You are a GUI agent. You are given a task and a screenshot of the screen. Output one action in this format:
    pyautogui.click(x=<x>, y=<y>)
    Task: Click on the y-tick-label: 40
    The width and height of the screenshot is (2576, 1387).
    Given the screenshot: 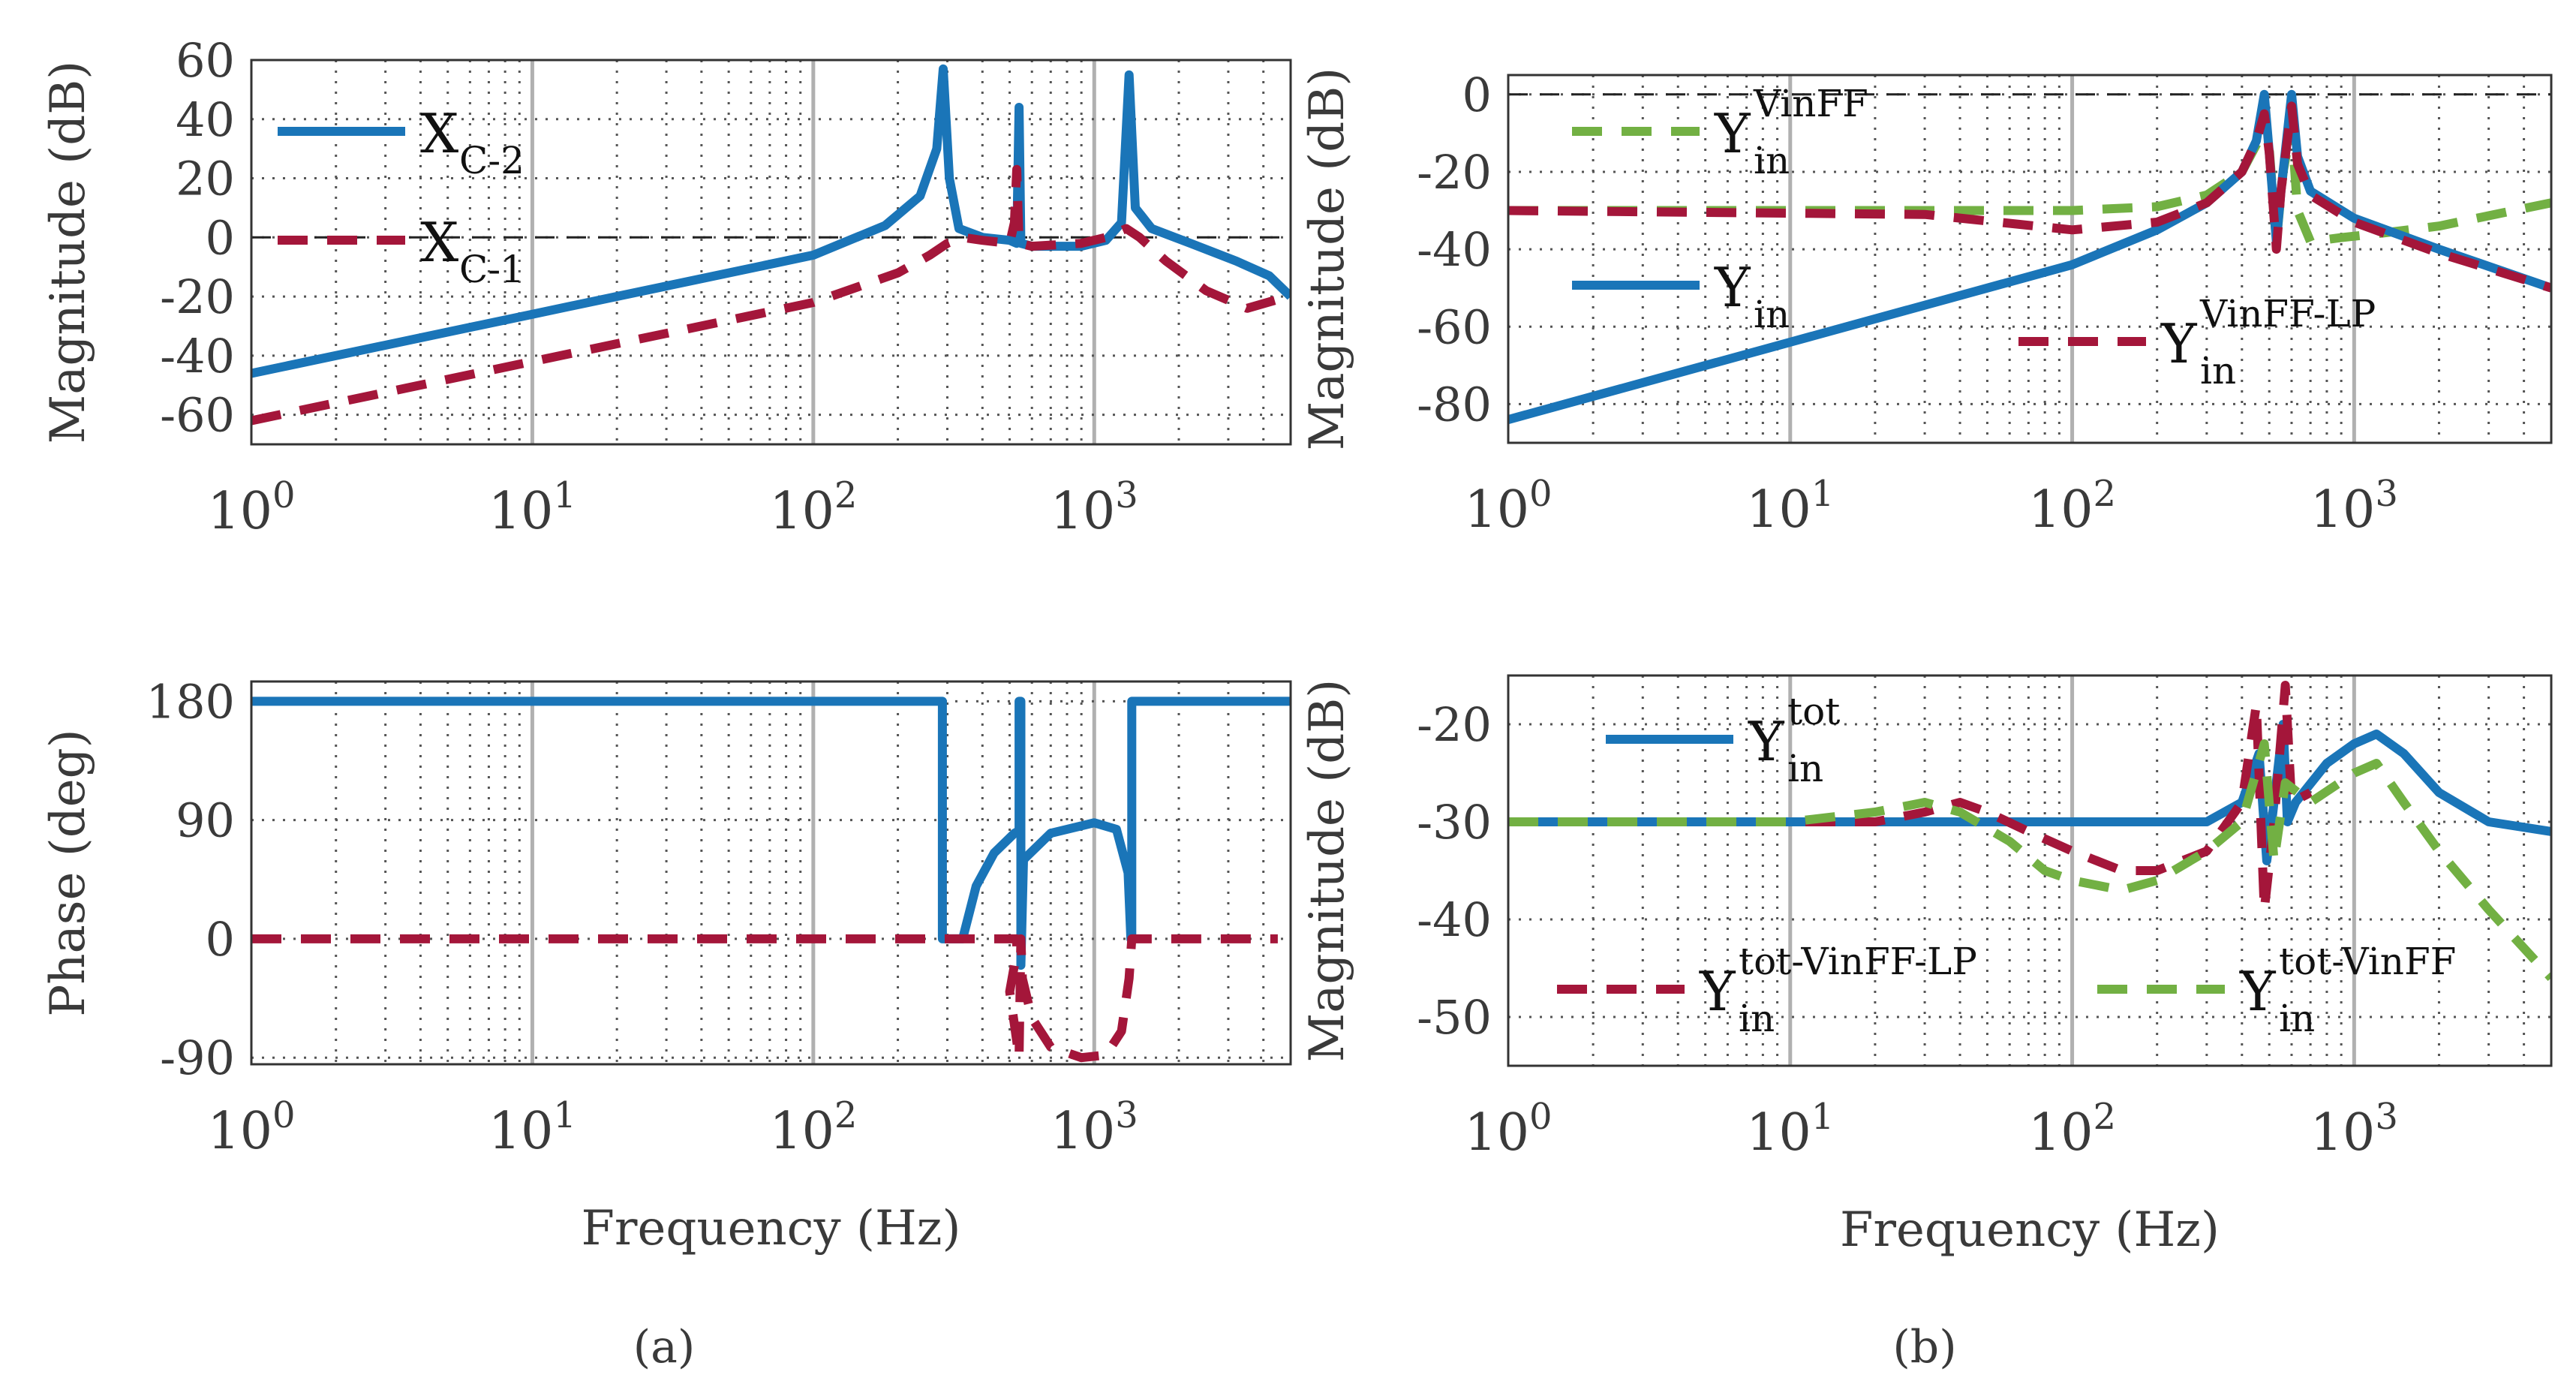 What is the action you would take?
    pyautogui.click(x=205, y=119)
    